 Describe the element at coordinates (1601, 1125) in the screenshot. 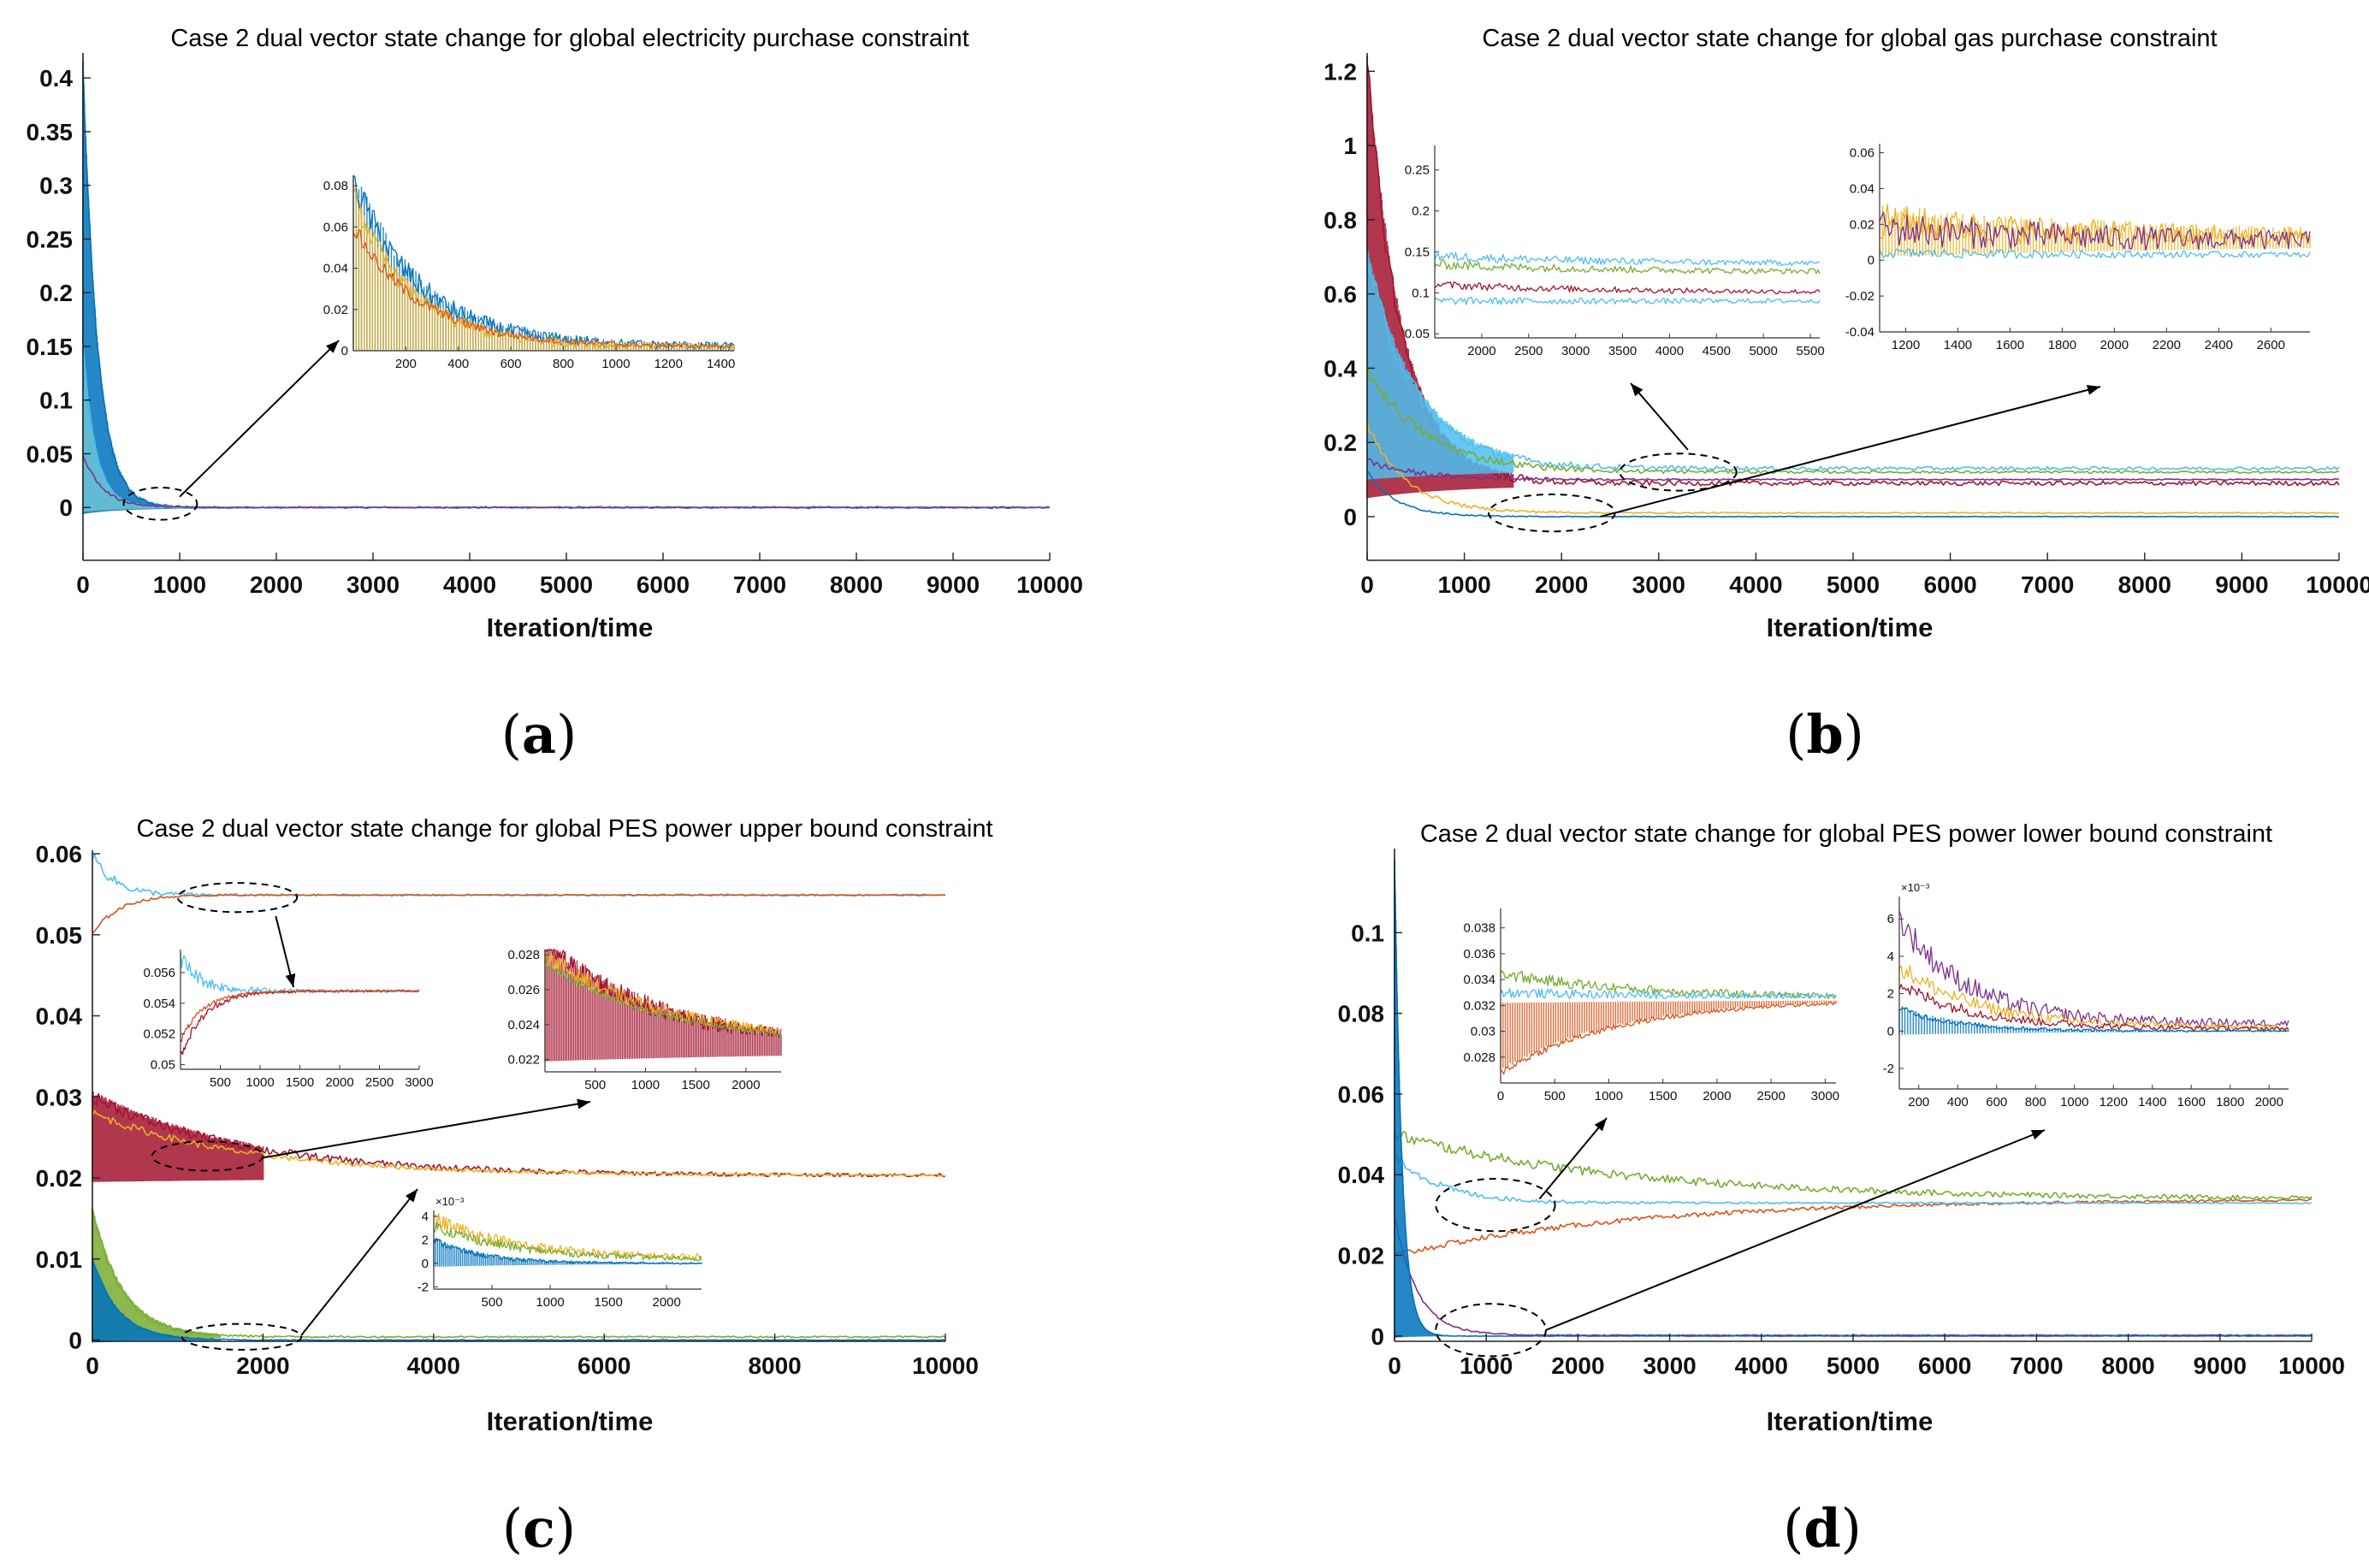

I see `panel-d-zoom-0-arrow-head` at that location.